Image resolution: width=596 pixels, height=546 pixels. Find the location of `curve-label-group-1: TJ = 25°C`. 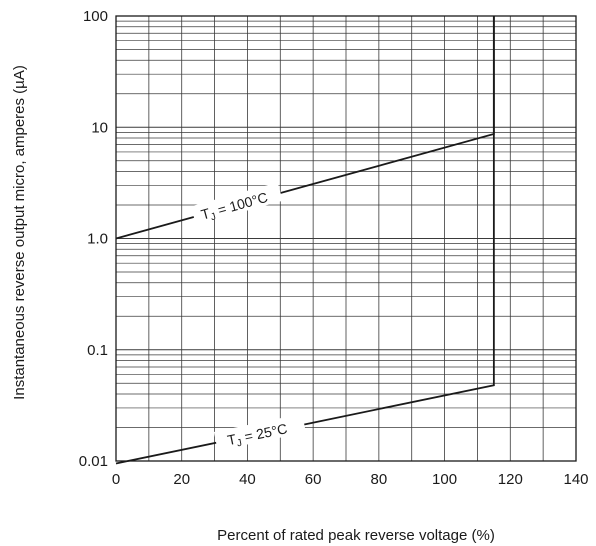

curve-label-group-1: TJ = 25°C is located at coordinates (259, 432).